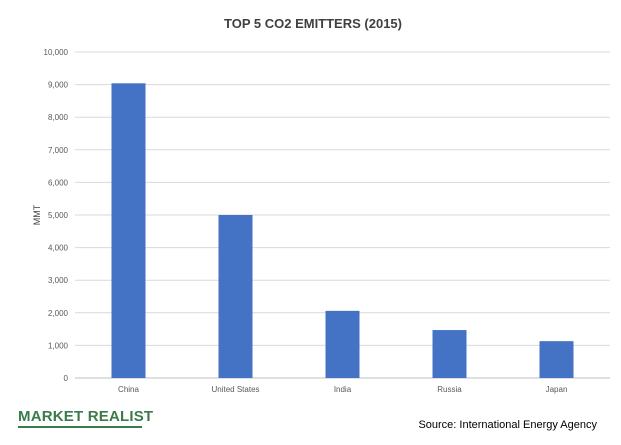 The height and width of the screenshot is (445, 621). What do you see at coordinates (58, 85) in the screenshot?
I see `y-tick-label: 9,000` at bounding box center [58, 85].